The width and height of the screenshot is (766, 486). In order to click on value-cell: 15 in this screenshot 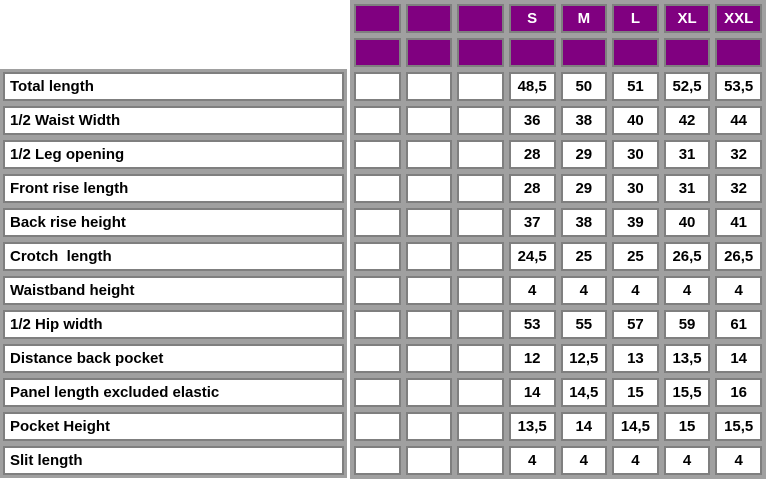, I will do `click(687, 426)`.